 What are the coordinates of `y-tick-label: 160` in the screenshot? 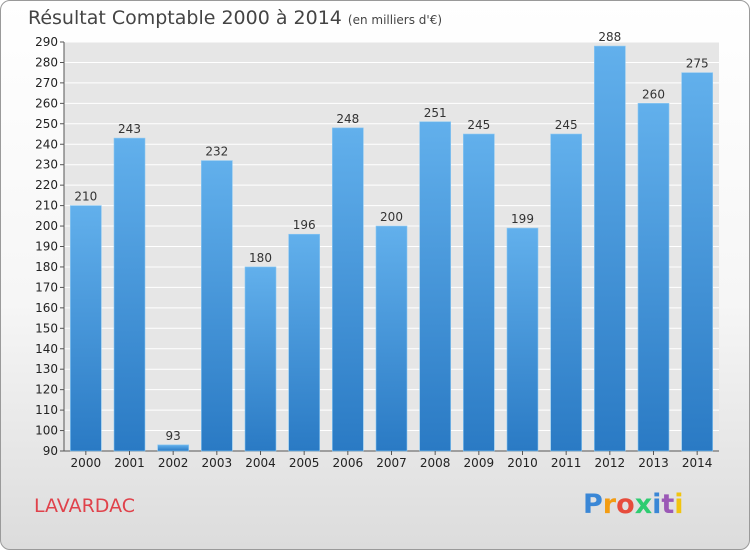 It's located at (46, 308).